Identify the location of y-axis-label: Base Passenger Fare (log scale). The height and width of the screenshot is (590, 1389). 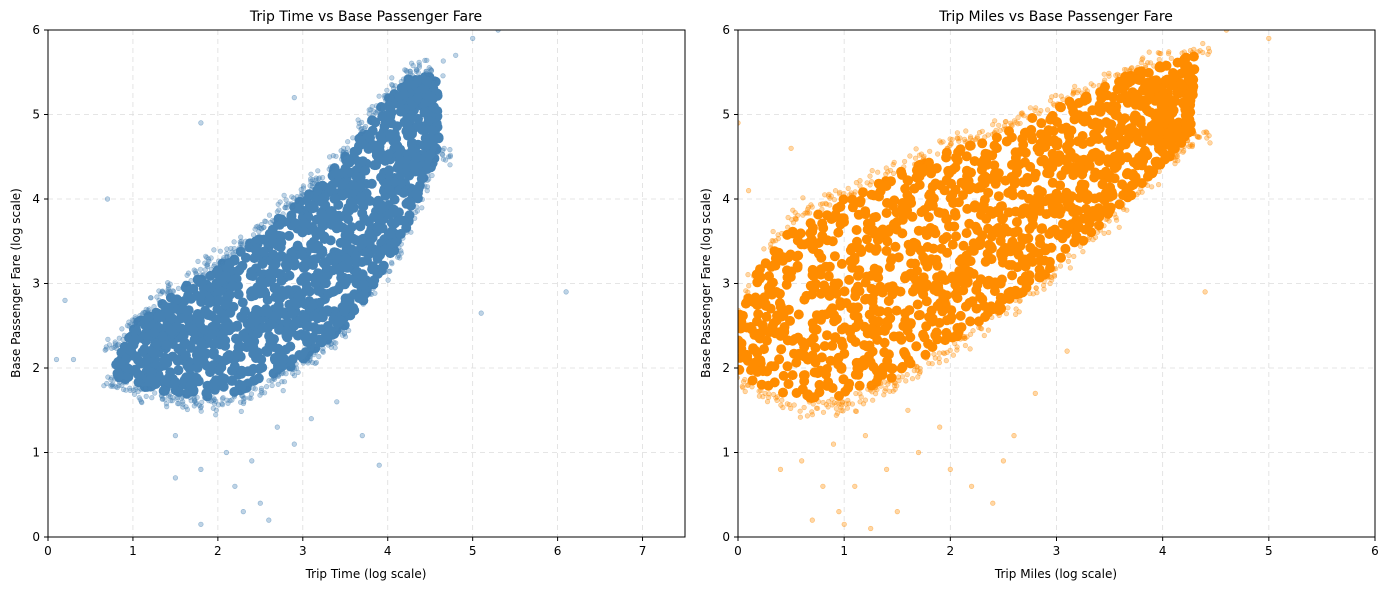
(706, 283).